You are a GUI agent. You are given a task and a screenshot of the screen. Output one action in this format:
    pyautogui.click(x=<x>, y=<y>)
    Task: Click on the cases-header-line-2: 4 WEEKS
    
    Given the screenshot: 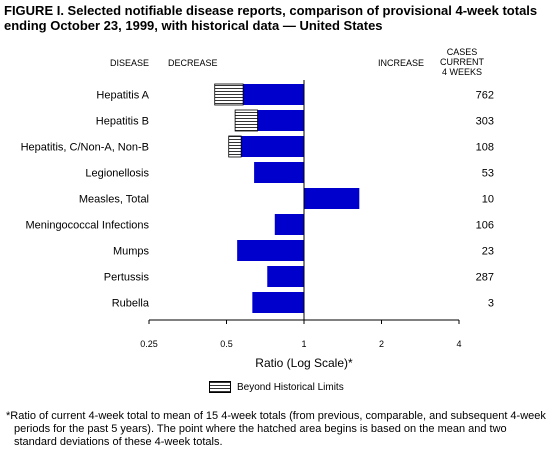 What is the action you would take?
    pyautogui.click(x=461, y=72)
    